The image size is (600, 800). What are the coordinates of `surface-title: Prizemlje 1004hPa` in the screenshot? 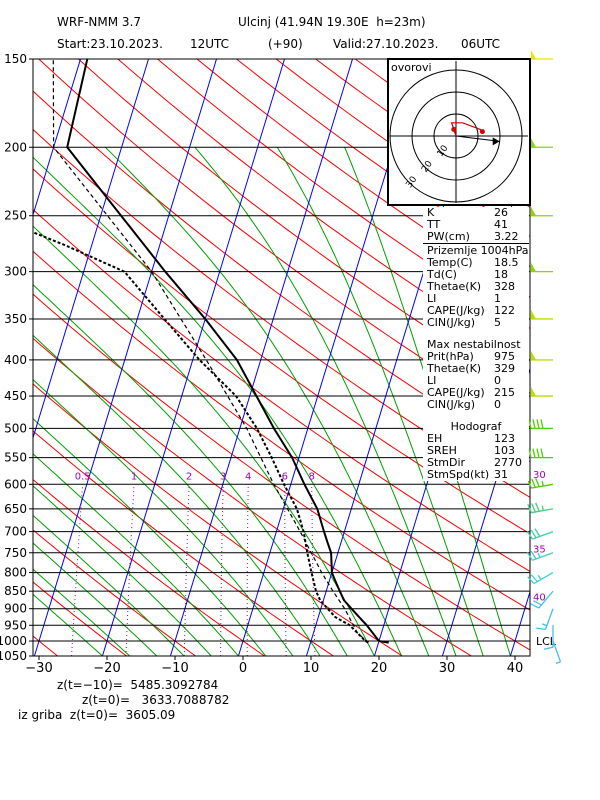 It's located at (476, 250).